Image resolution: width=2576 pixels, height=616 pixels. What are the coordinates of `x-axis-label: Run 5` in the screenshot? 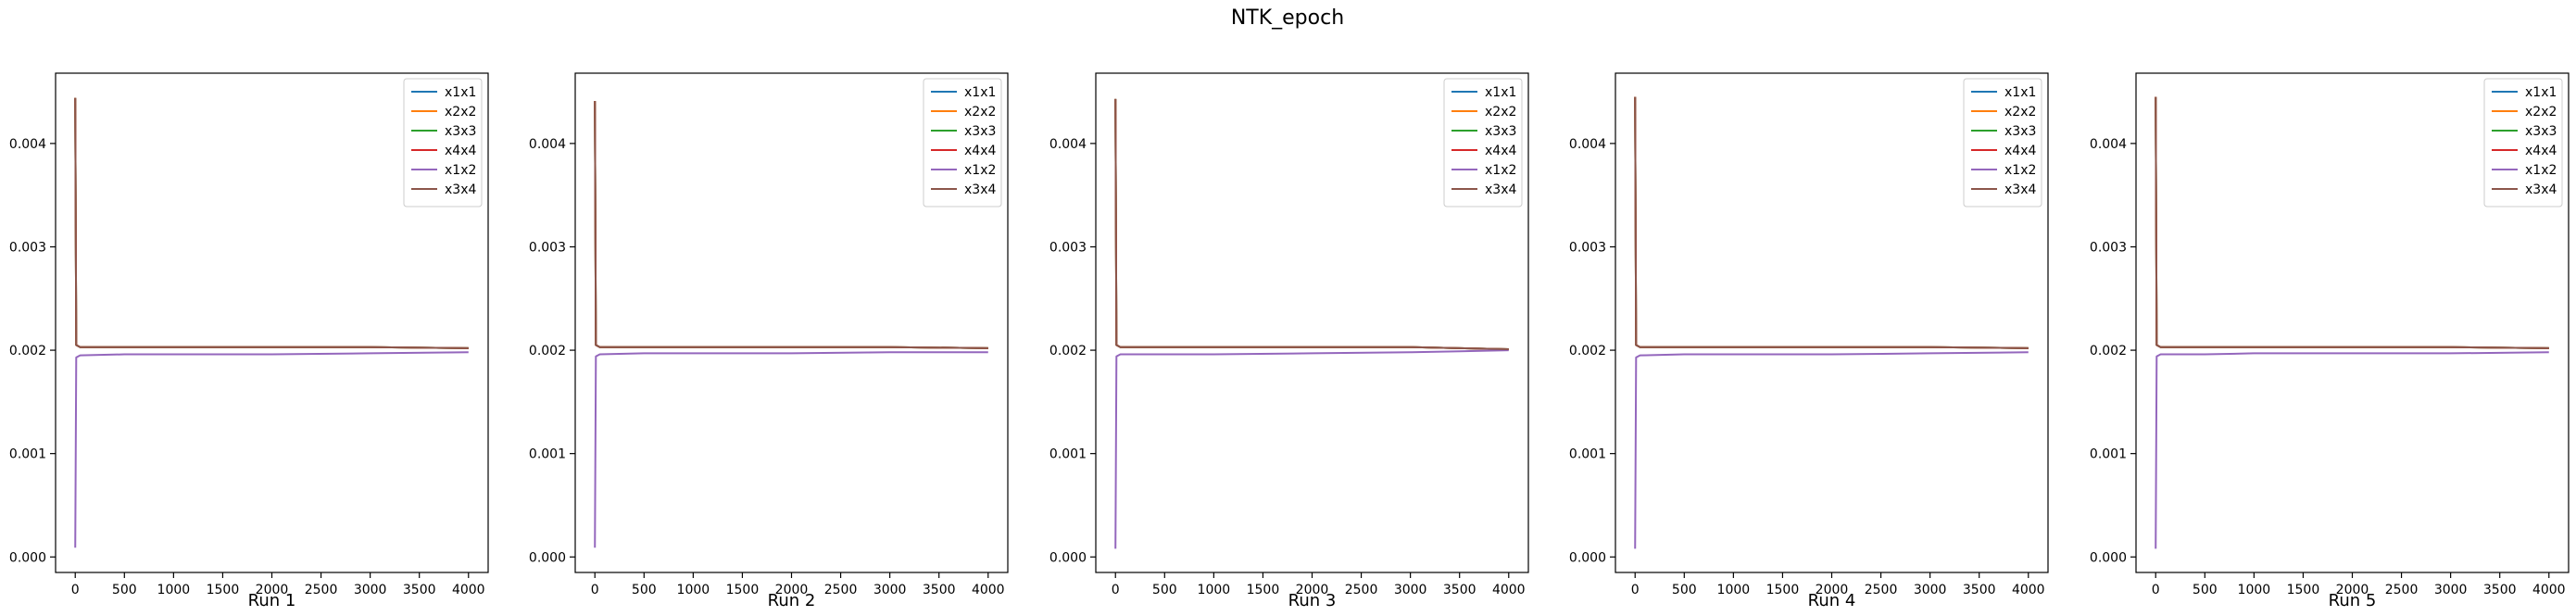 It's located at (2353, 600).